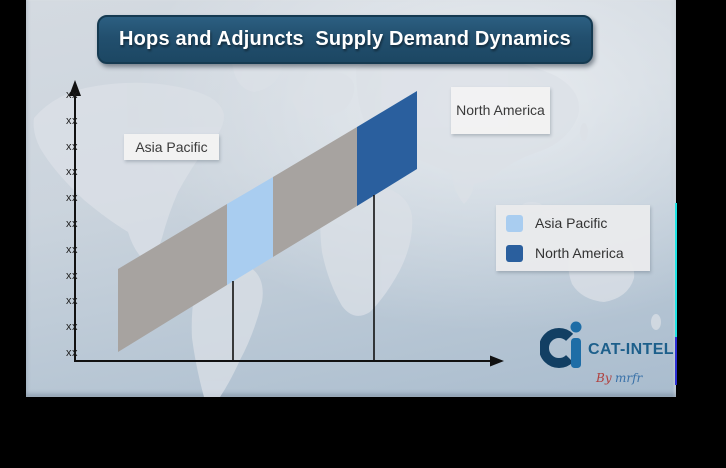 The image size is (726, 468). What do you see at coordinates (571, 223) in the screenshot?
I see `legend-label: Asia Pacific` at bounding box center [571, 223].